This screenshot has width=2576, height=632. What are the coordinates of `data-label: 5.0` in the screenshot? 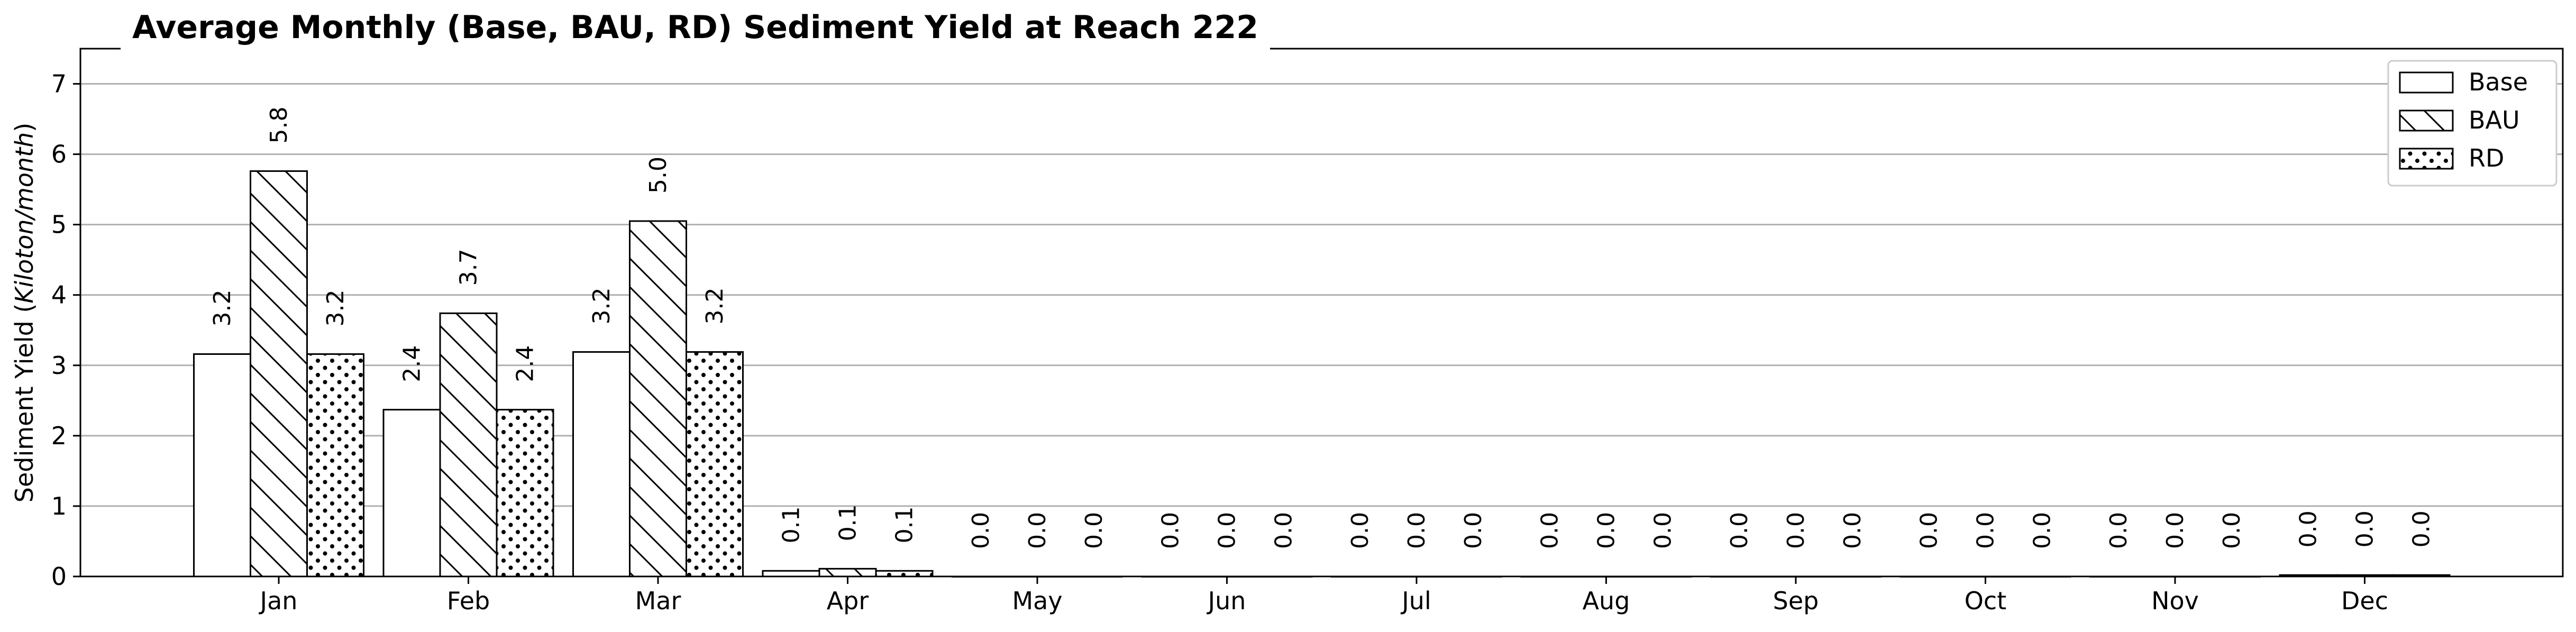 It's located at (658, 175).